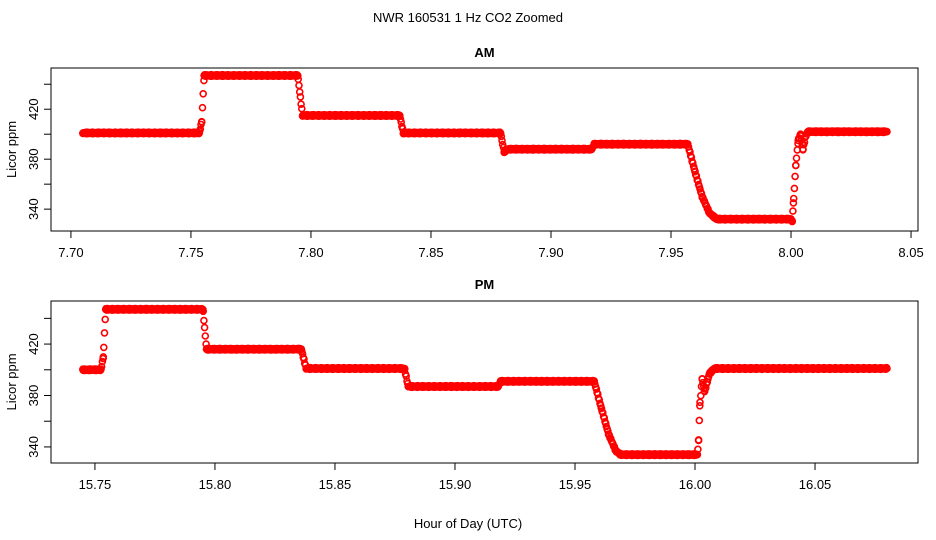 The height and width of the screenshot is (540, 936). What do you see at coordinates (815, 484) in the screenshot?
I see `x-tick-label: 16.05` at bounding box center [815, 484].